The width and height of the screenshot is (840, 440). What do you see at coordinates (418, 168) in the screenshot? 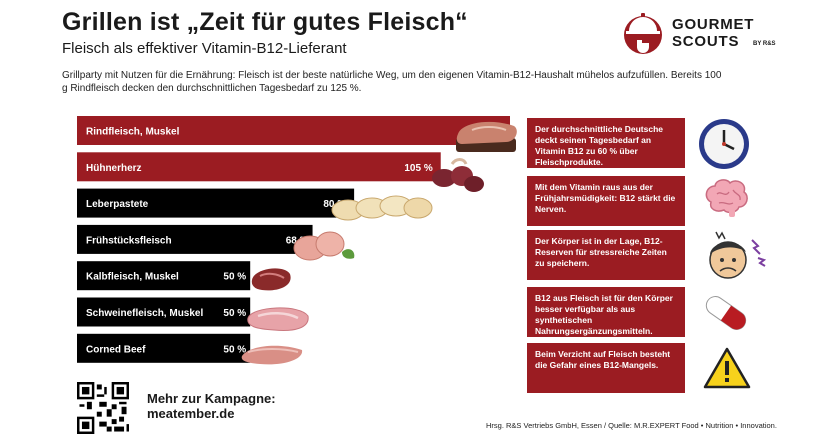
I see `bar-value-2: 105 %` at bounding box center [418, 168].